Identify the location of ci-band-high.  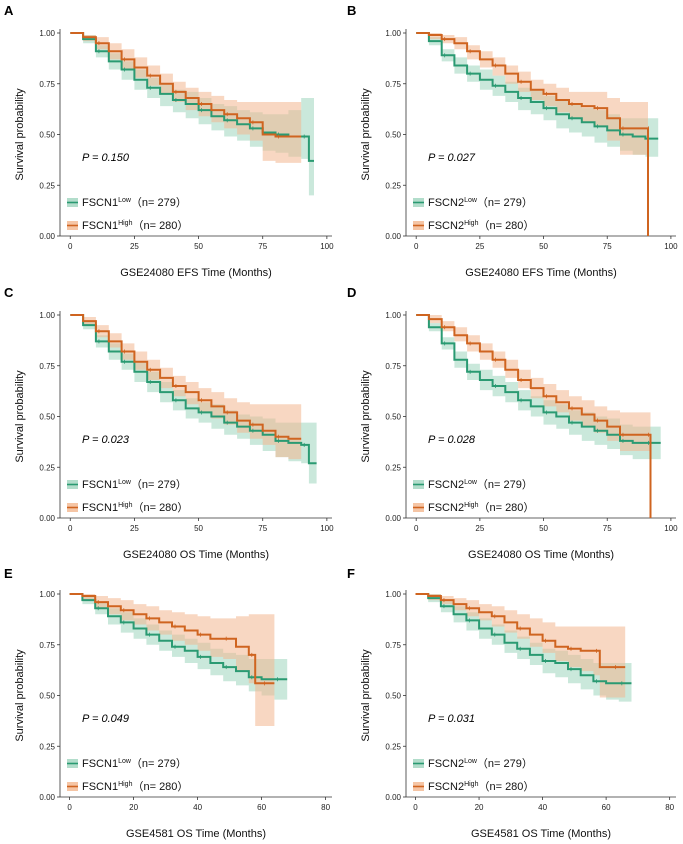
(533, 416).